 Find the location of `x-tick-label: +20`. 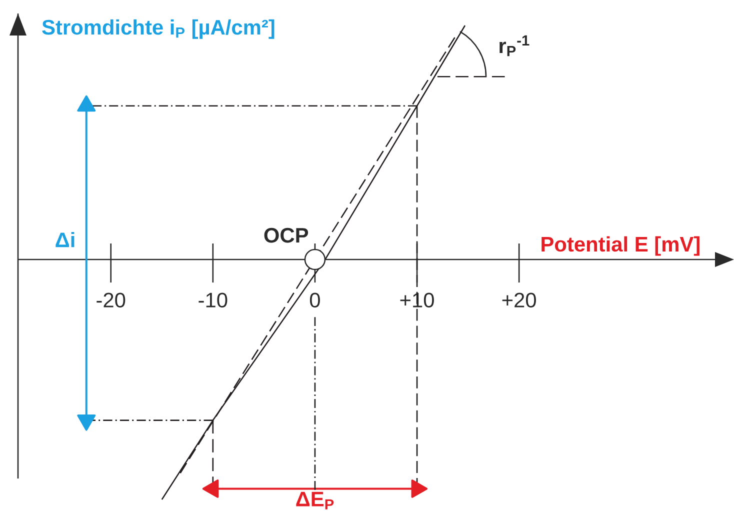

x-tick-label: +20 is located at coordinates (519, 300).